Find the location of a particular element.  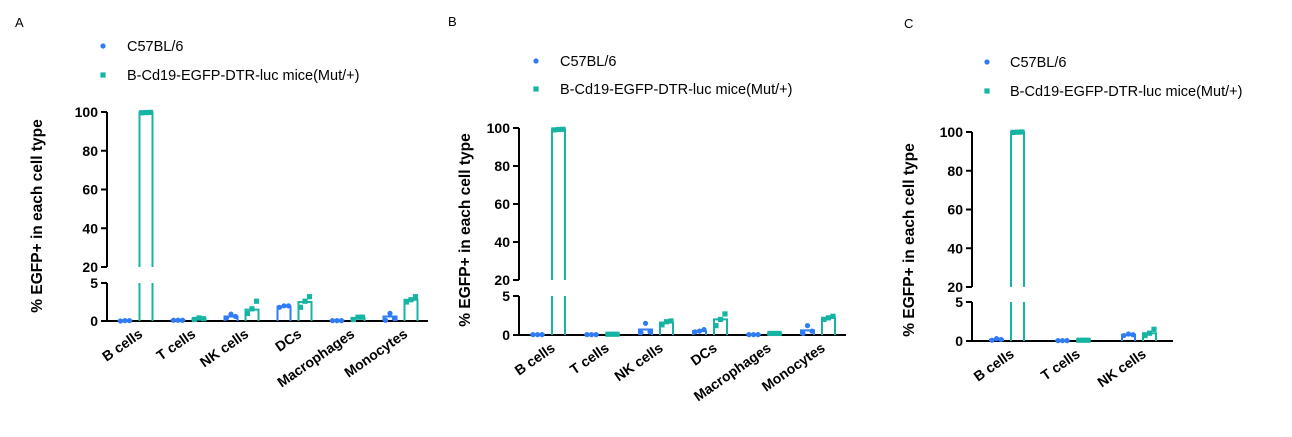

y-tick-label: 100 is located at coordinates (952, 132).